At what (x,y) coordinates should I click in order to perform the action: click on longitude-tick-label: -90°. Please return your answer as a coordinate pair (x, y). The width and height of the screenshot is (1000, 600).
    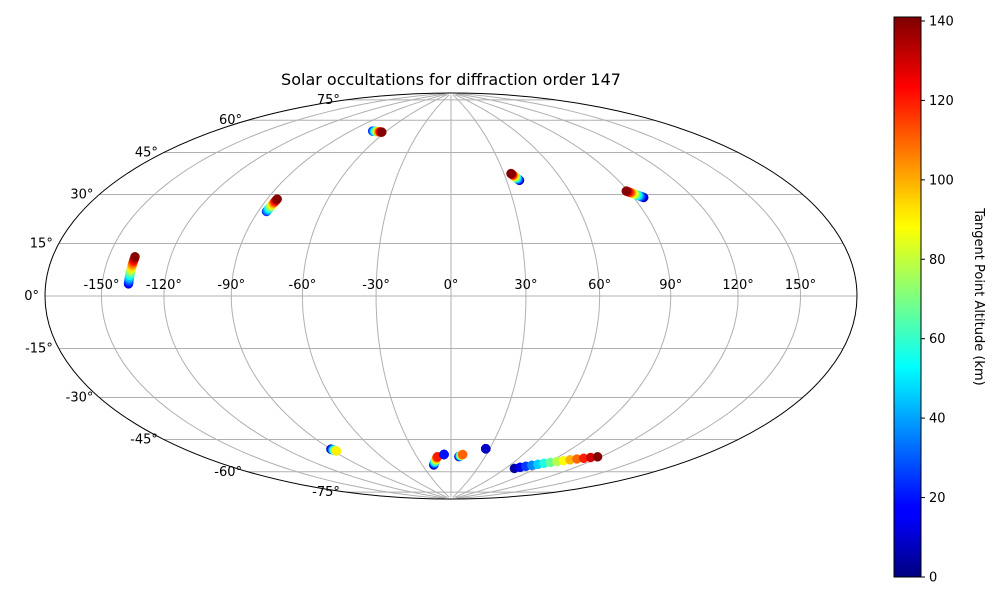
    Looking at the image, I should click on (231, 285).